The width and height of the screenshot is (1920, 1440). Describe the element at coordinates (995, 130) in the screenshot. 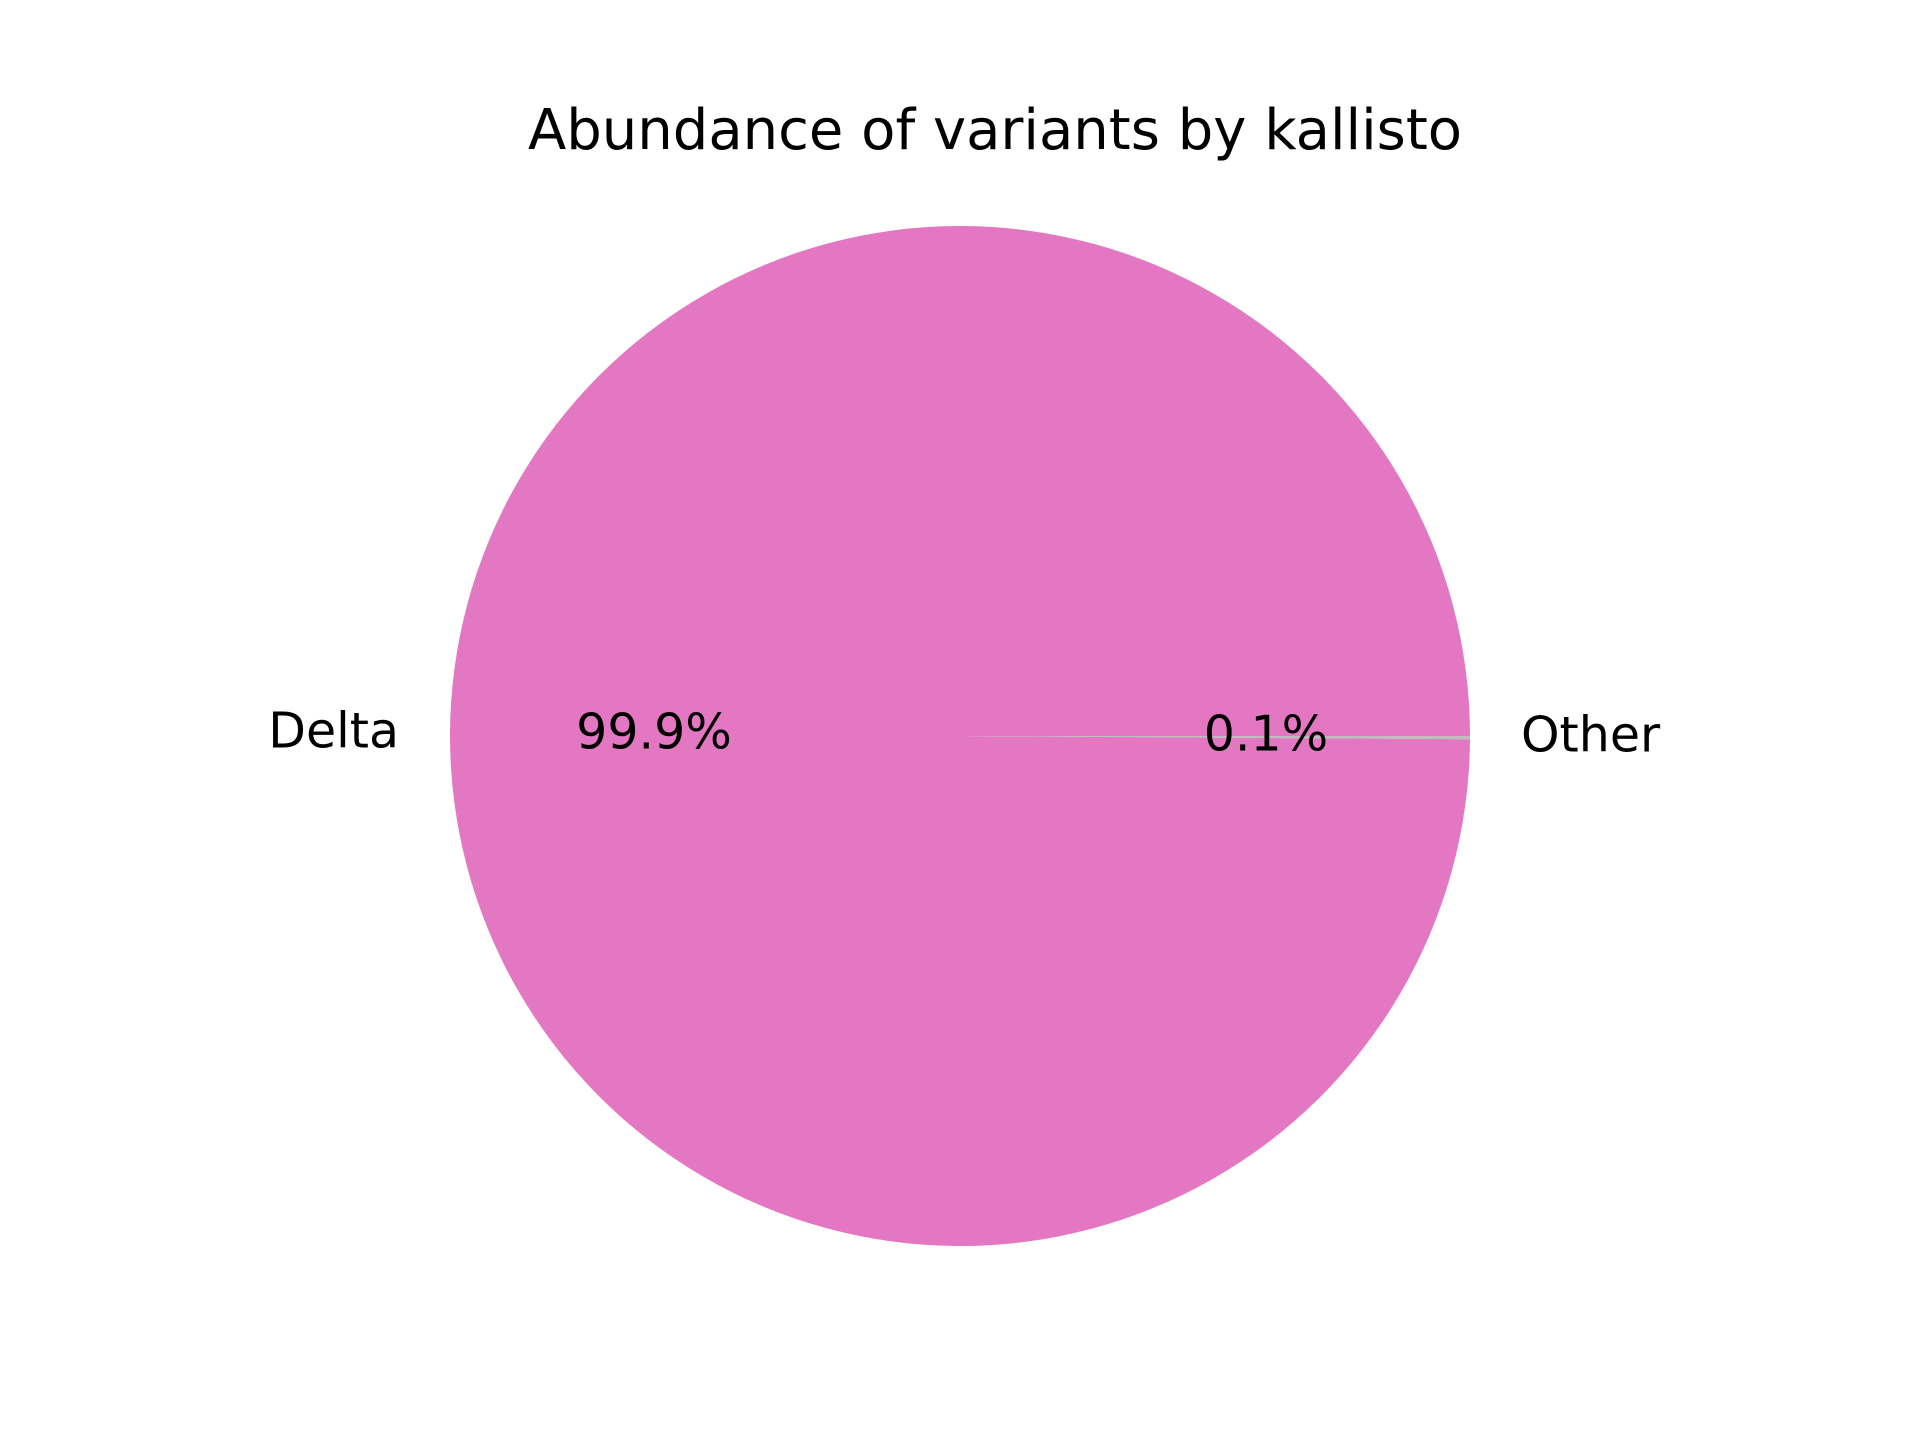

I see `chart-title: Abundance of variants by kallisto` at that location.